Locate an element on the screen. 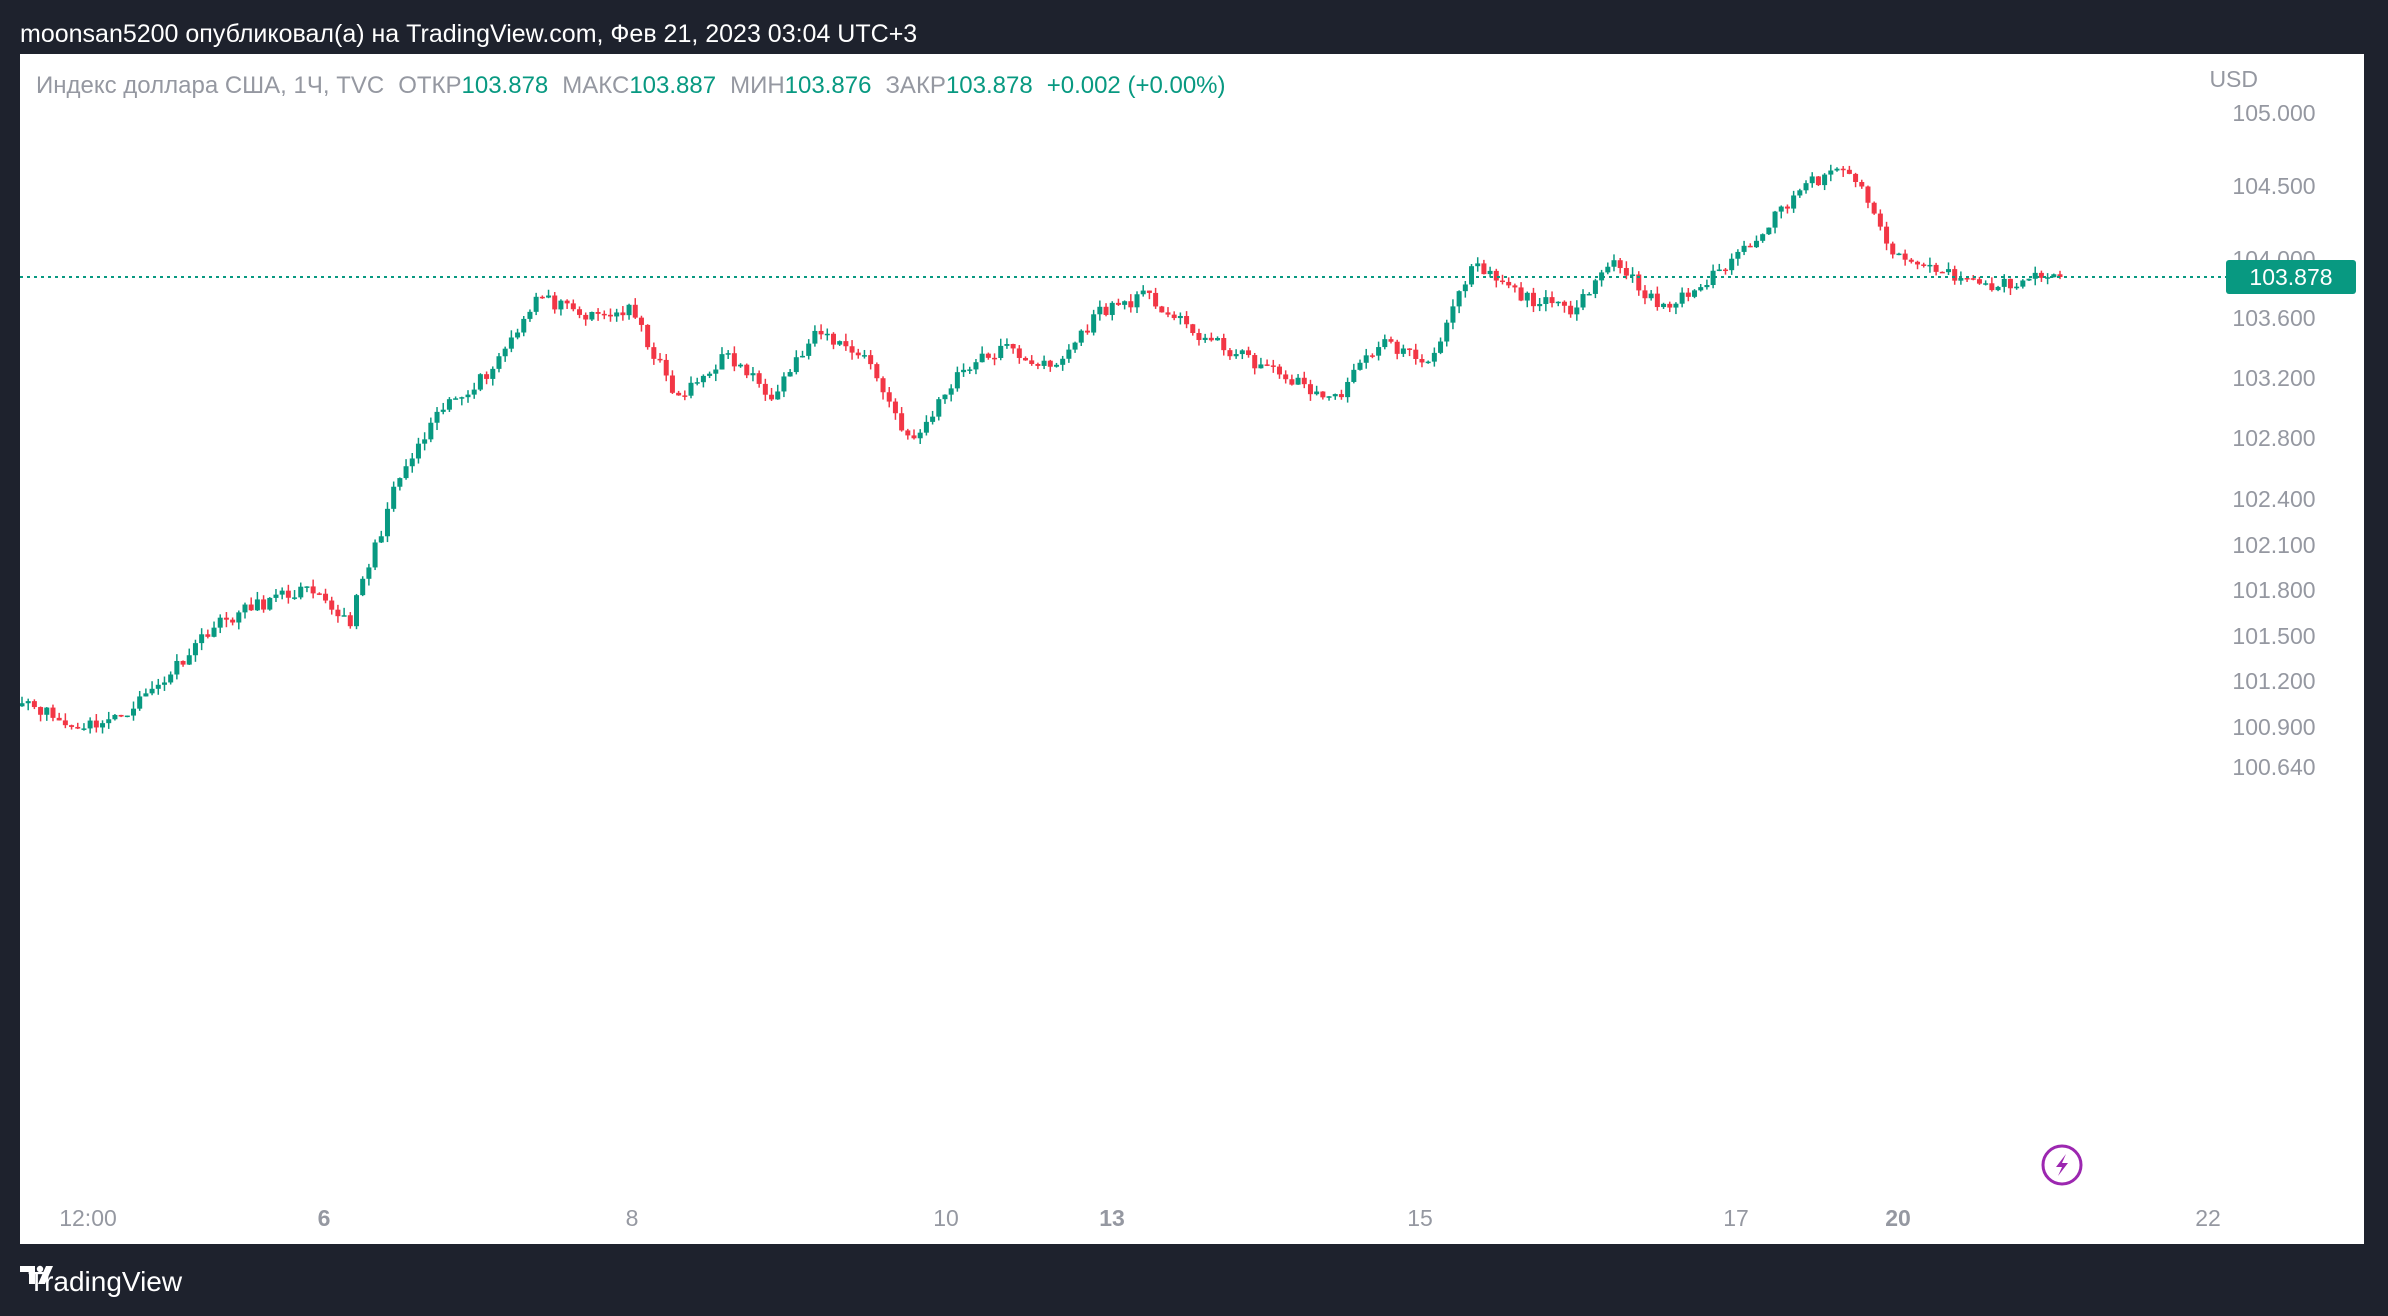 This screenshot has width=2388, height=1316. flash-icon is located at coordinates (2062, 1165).